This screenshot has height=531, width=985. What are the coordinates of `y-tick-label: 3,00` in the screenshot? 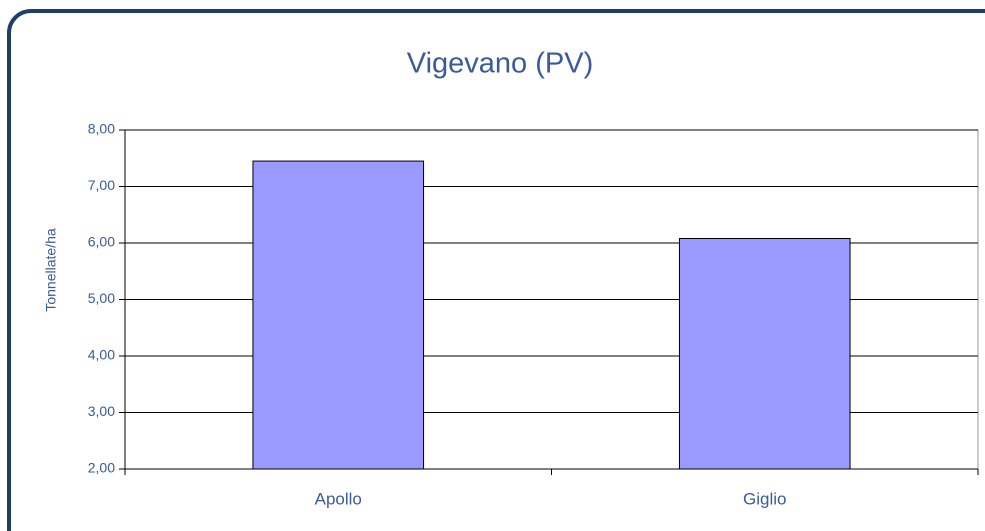 It's located at (101, 411).